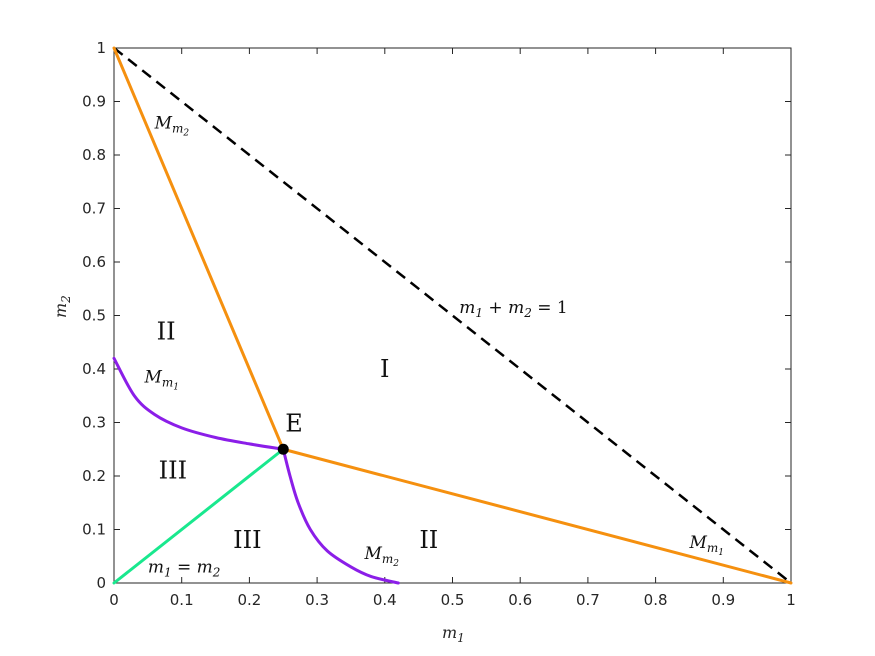 Image resolution: width=875 pixels, height=656 pixels. What do you see at coordinates (656, 600) in the screenshot?
I see `x-tick-label: 0.8` at bounding box center [656, 600].